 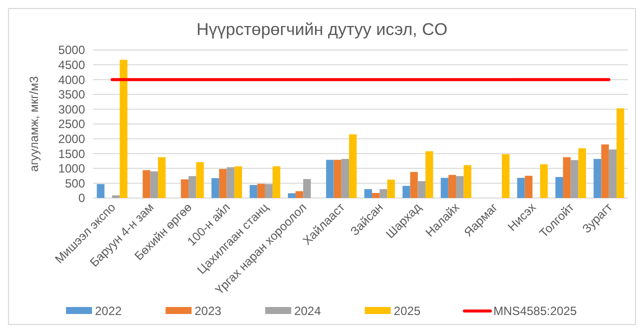 What do you see at coordinates (72, 50) in the screenshot?
I see `y-tick-label: 5000` at bounding box center [72, 50].